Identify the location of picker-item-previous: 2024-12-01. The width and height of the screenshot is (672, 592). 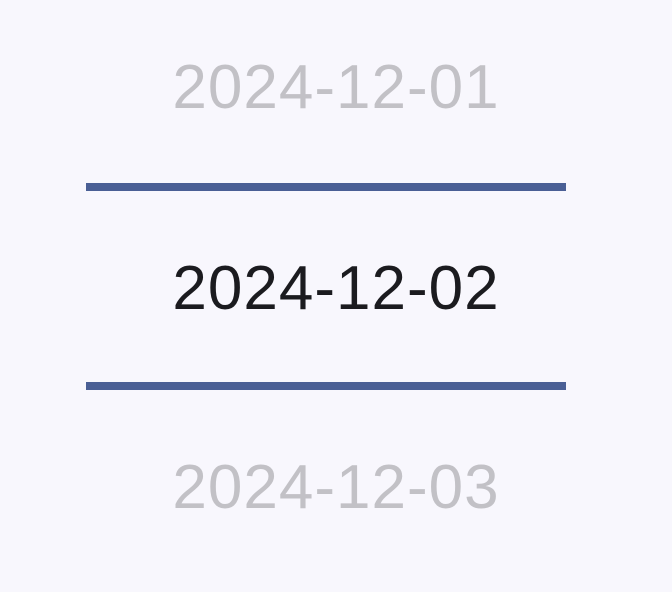
(336, 87).